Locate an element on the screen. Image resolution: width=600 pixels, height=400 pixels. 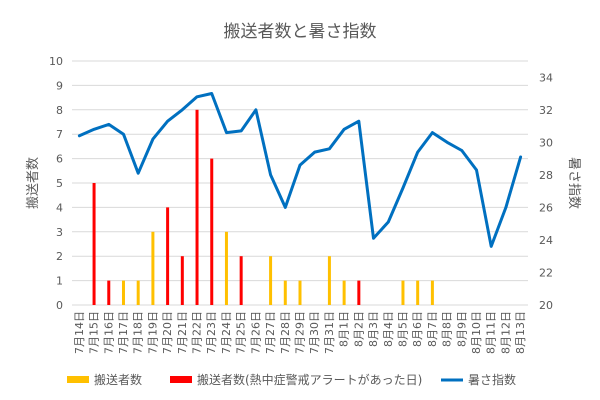
x-tick-label: 8月1日 is located at coordinates (344, 329).